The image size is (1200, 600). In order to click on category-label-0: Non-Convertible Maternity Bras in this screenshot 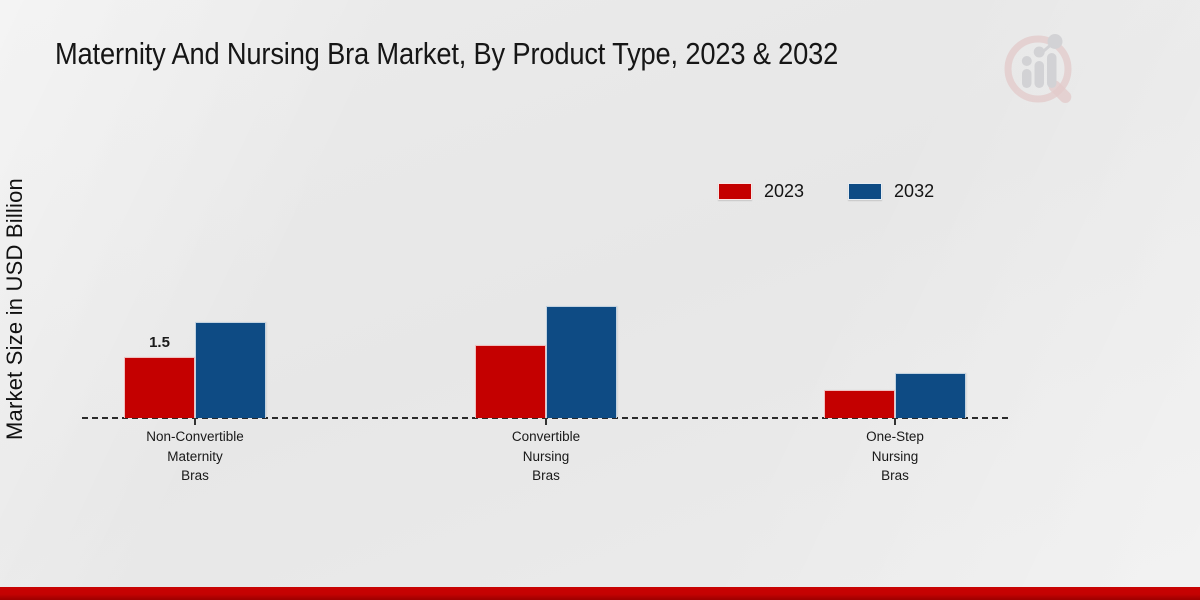, I will do `click(195, 456)`.